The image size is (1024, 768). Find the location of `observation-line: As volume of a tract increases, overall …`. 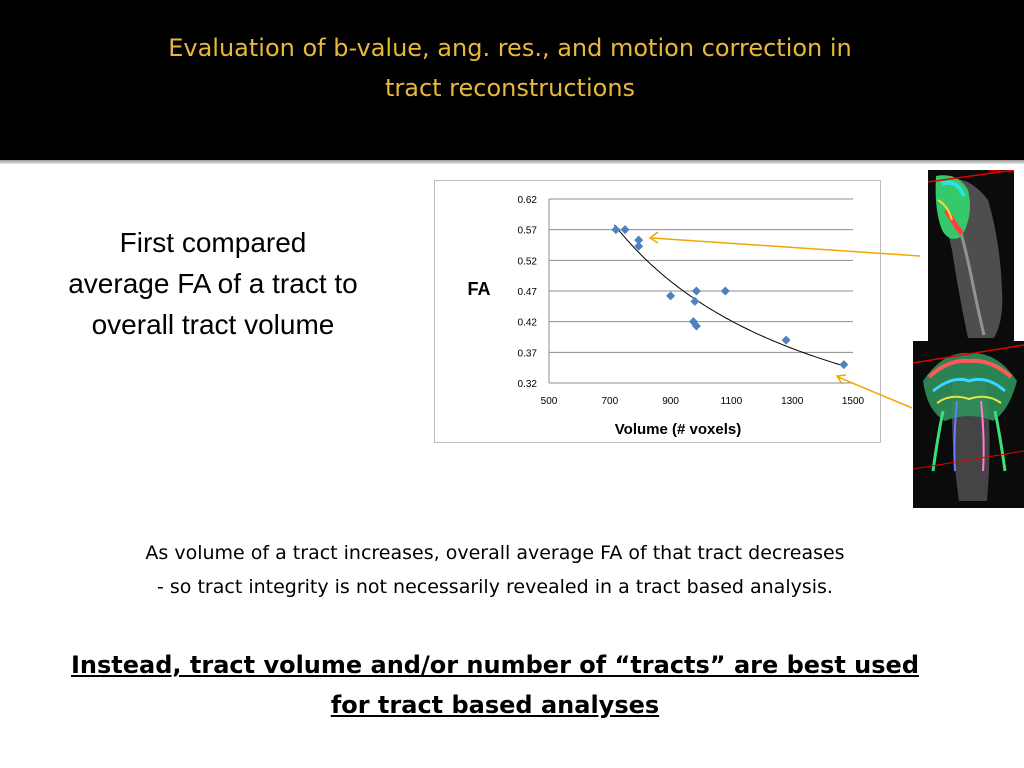

observation-line: As volume of a tract increases, overall … is located at coordinates (495, 553).